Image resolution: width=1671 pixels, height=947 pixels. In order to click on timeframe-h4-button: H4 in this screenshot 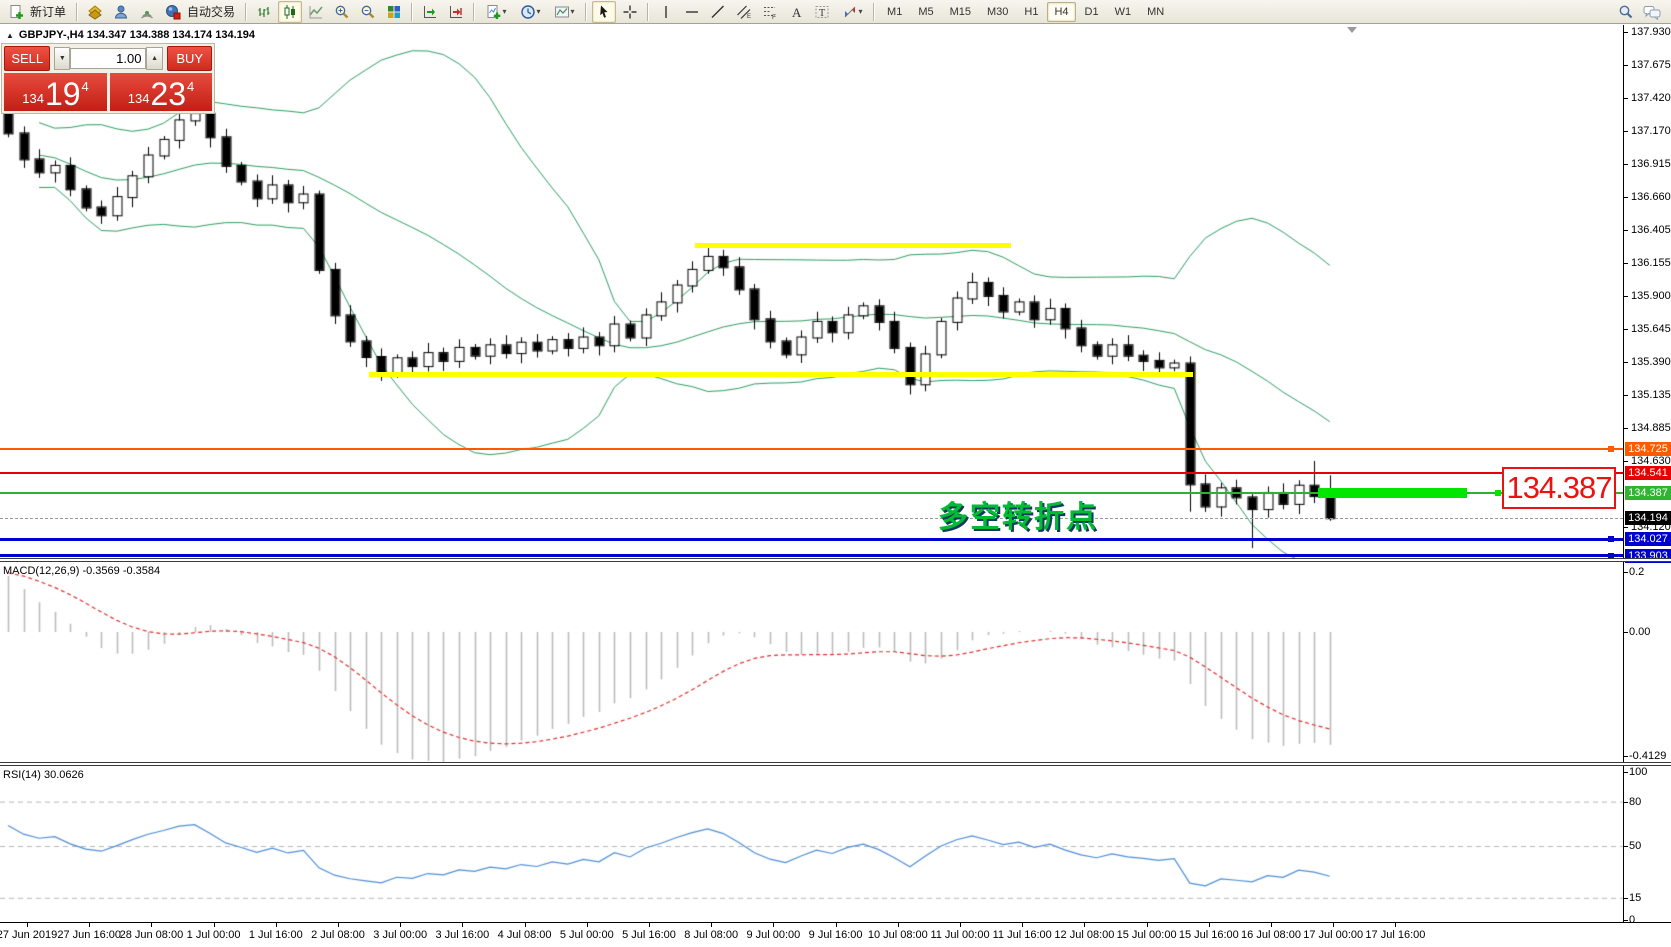, I will do `click(1061, 11)`.